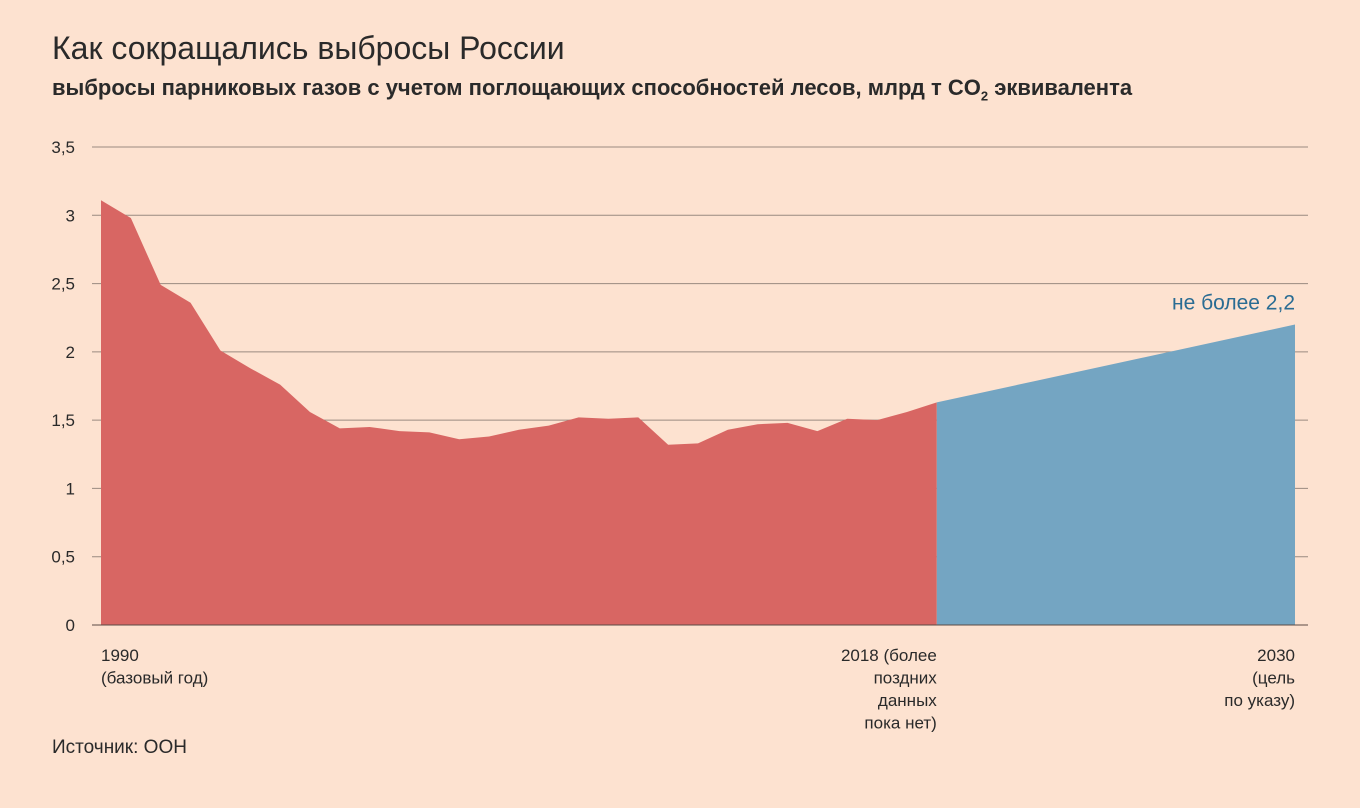  Describe the element at coordinates (900, 723) in the screenshot. I see `x-axis-label-line: пока нет)` at that location.